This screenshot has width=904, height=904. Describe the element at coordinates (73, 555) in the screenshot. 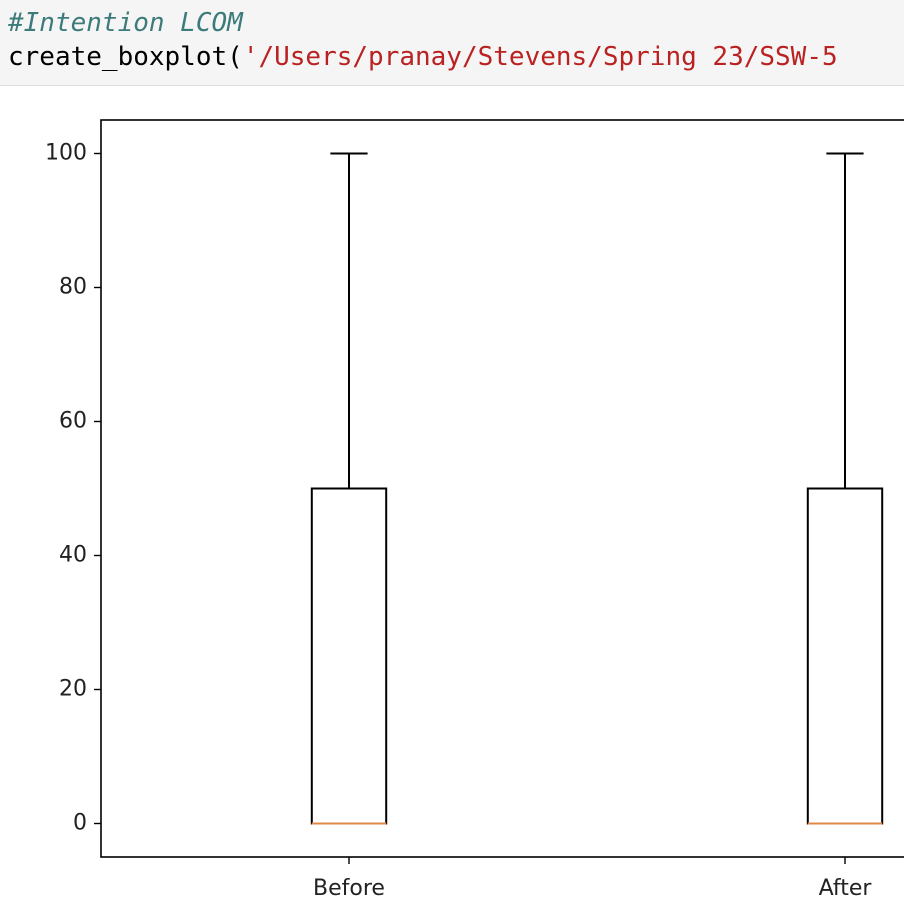

I see `y-tick-label: 40` at that location.